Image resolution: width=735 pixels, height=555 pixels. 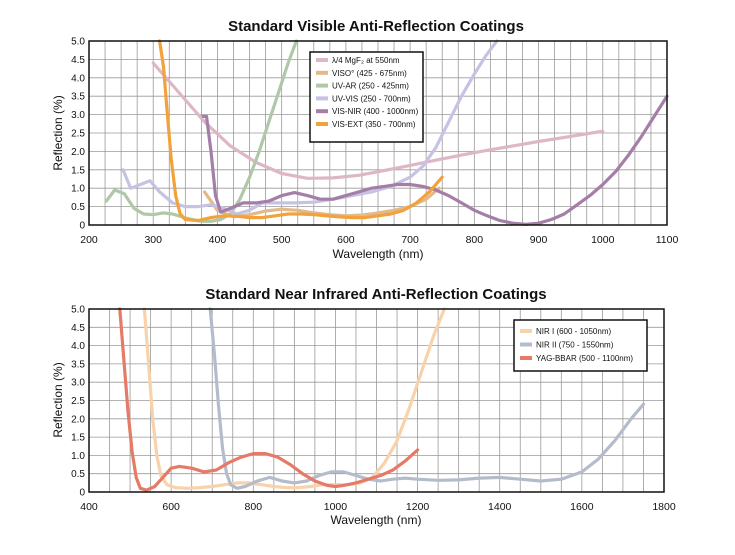 I want to click on x-tick-label: 200, so click(x=89, y=240).